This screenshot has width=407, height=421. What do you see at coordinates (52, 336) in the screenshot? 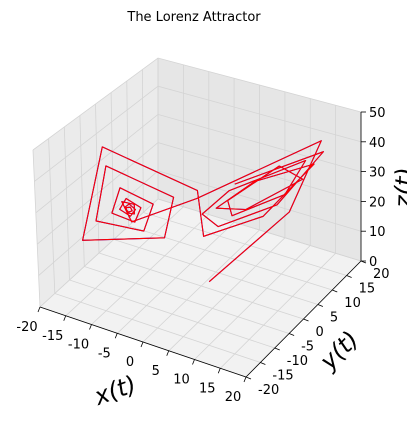
I see `x-tick-label: -15` at bounding box center [52, 336].